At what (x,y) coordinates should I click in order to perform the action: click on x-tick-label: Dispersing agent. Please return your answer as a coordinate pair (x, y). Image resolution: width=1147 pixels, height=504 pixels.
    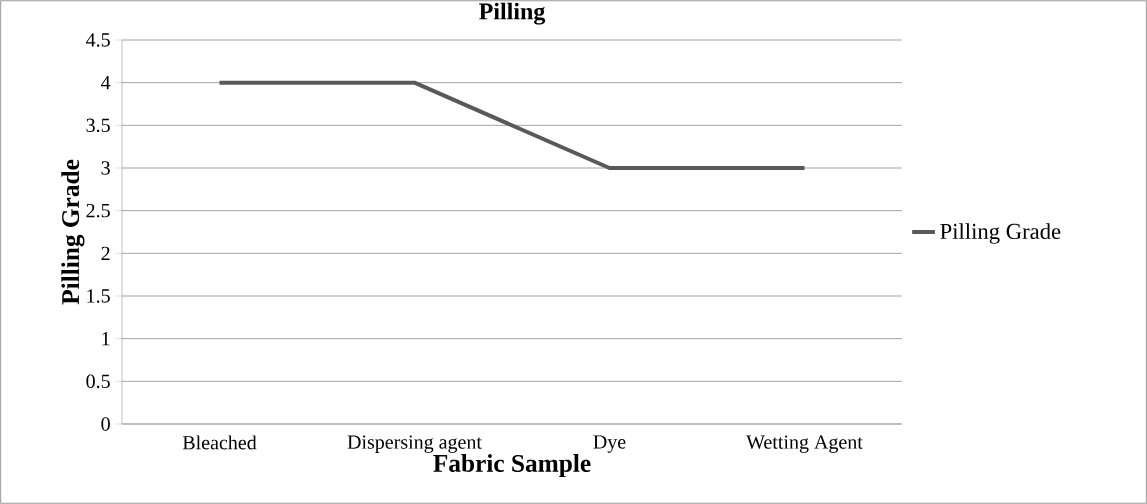
    Looking at the image, I should click on (414, 444).